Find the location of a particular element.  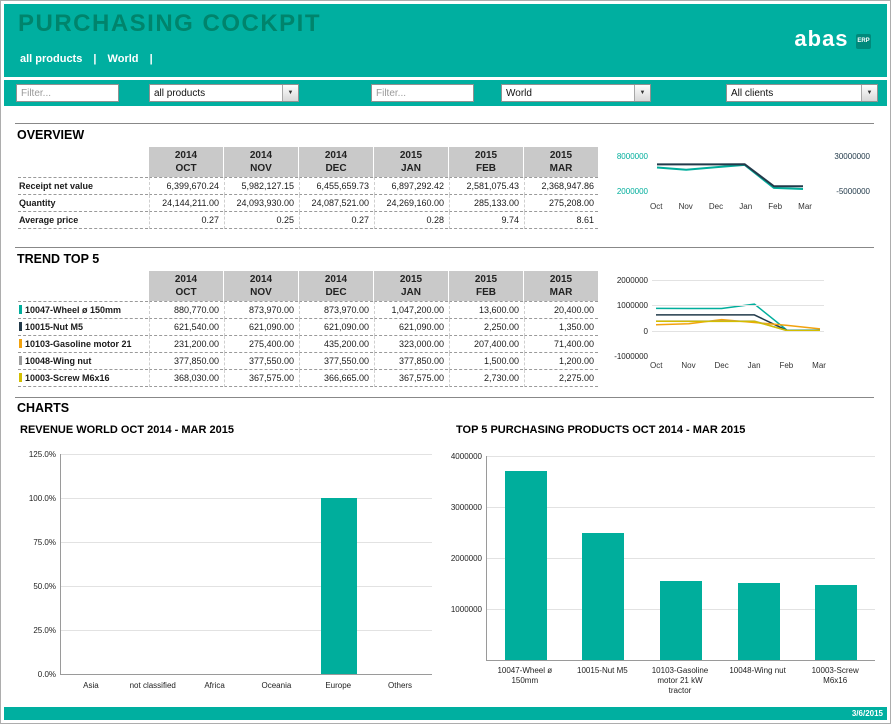

y-axis-tick-label: 100.0% is located at coordinates (42, 498).